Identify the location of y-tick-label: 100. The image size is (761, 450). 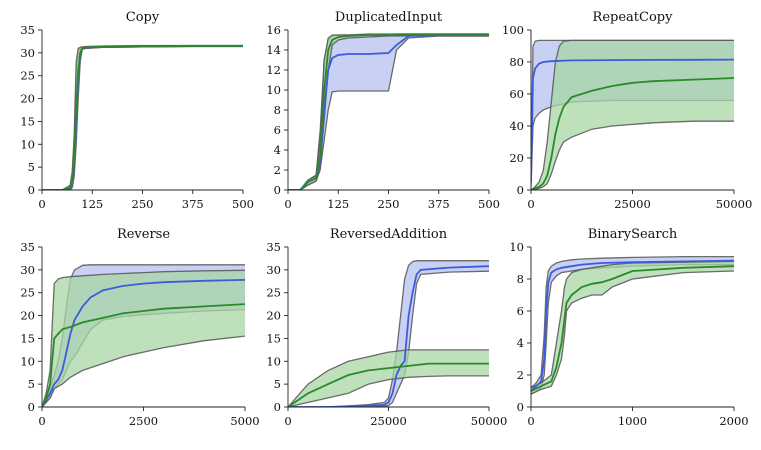
(513, 30).